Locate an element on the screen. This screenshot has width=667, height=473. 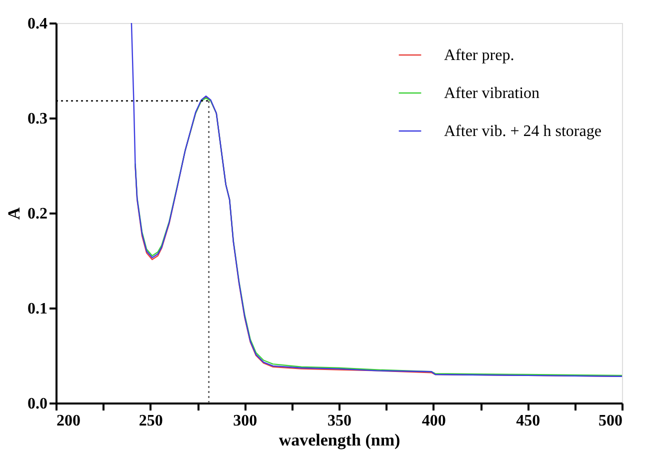
x-tick-label: 450 is located at coordinates (528, 421).